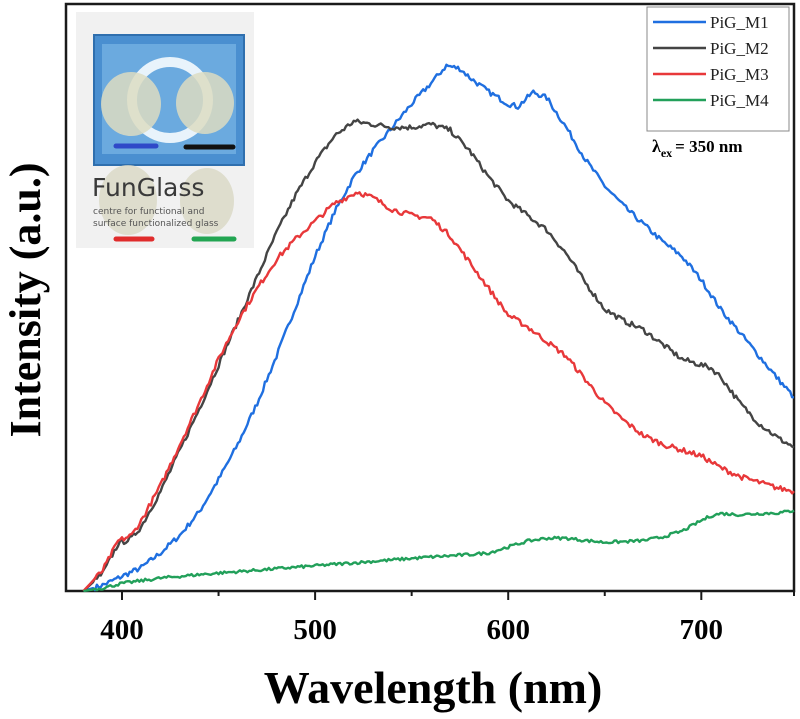 Image resolution: width=800 pixels, height=719 pixels. I want to click on inset-logo-title: FunGlass, so click(148, 187).